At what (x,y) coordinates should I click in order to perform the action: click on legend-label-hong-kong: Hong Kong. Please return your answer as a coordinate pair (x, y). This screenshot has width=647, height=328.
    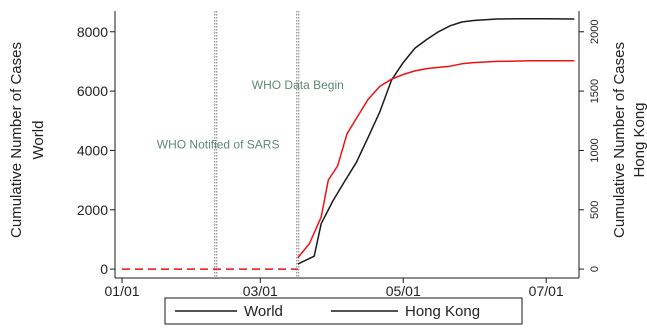
    Looking at the image, I should click on (442, 311).